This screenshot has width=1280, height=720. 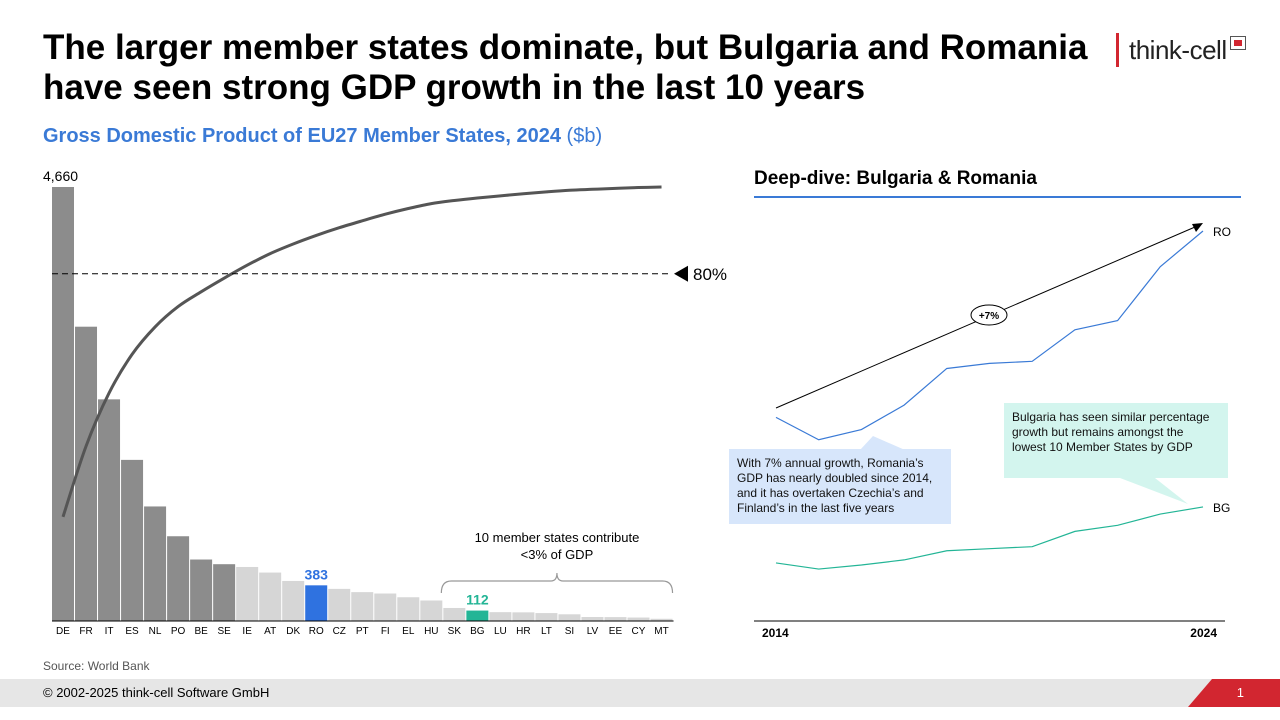 I want to click on x-tick-label: HR, so click(x=523, y=631).